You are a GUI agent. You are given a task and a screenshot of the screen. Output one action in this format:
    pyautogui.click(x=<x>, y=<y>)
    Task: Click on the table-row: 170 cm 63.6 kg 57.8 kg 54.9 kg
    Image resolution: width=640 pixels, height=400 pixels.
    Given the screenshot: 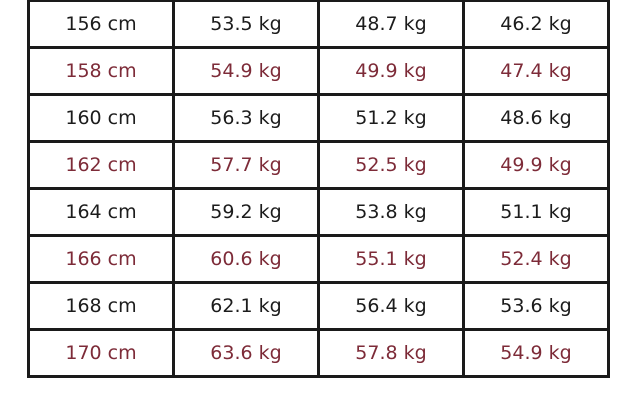 What is the action you would take?
    pyautogui.click(x=318, y=353)
    